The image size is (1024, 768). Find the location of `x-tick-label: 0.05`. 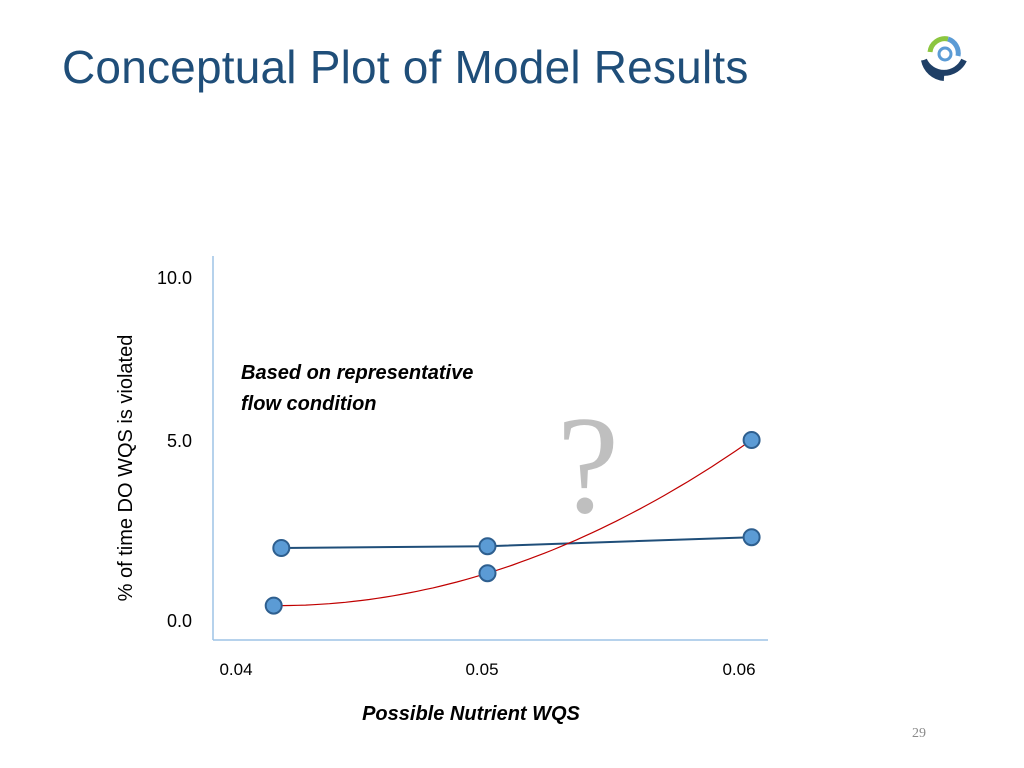

x-tick-label: 0.05 is located at coordinates (481, 669).